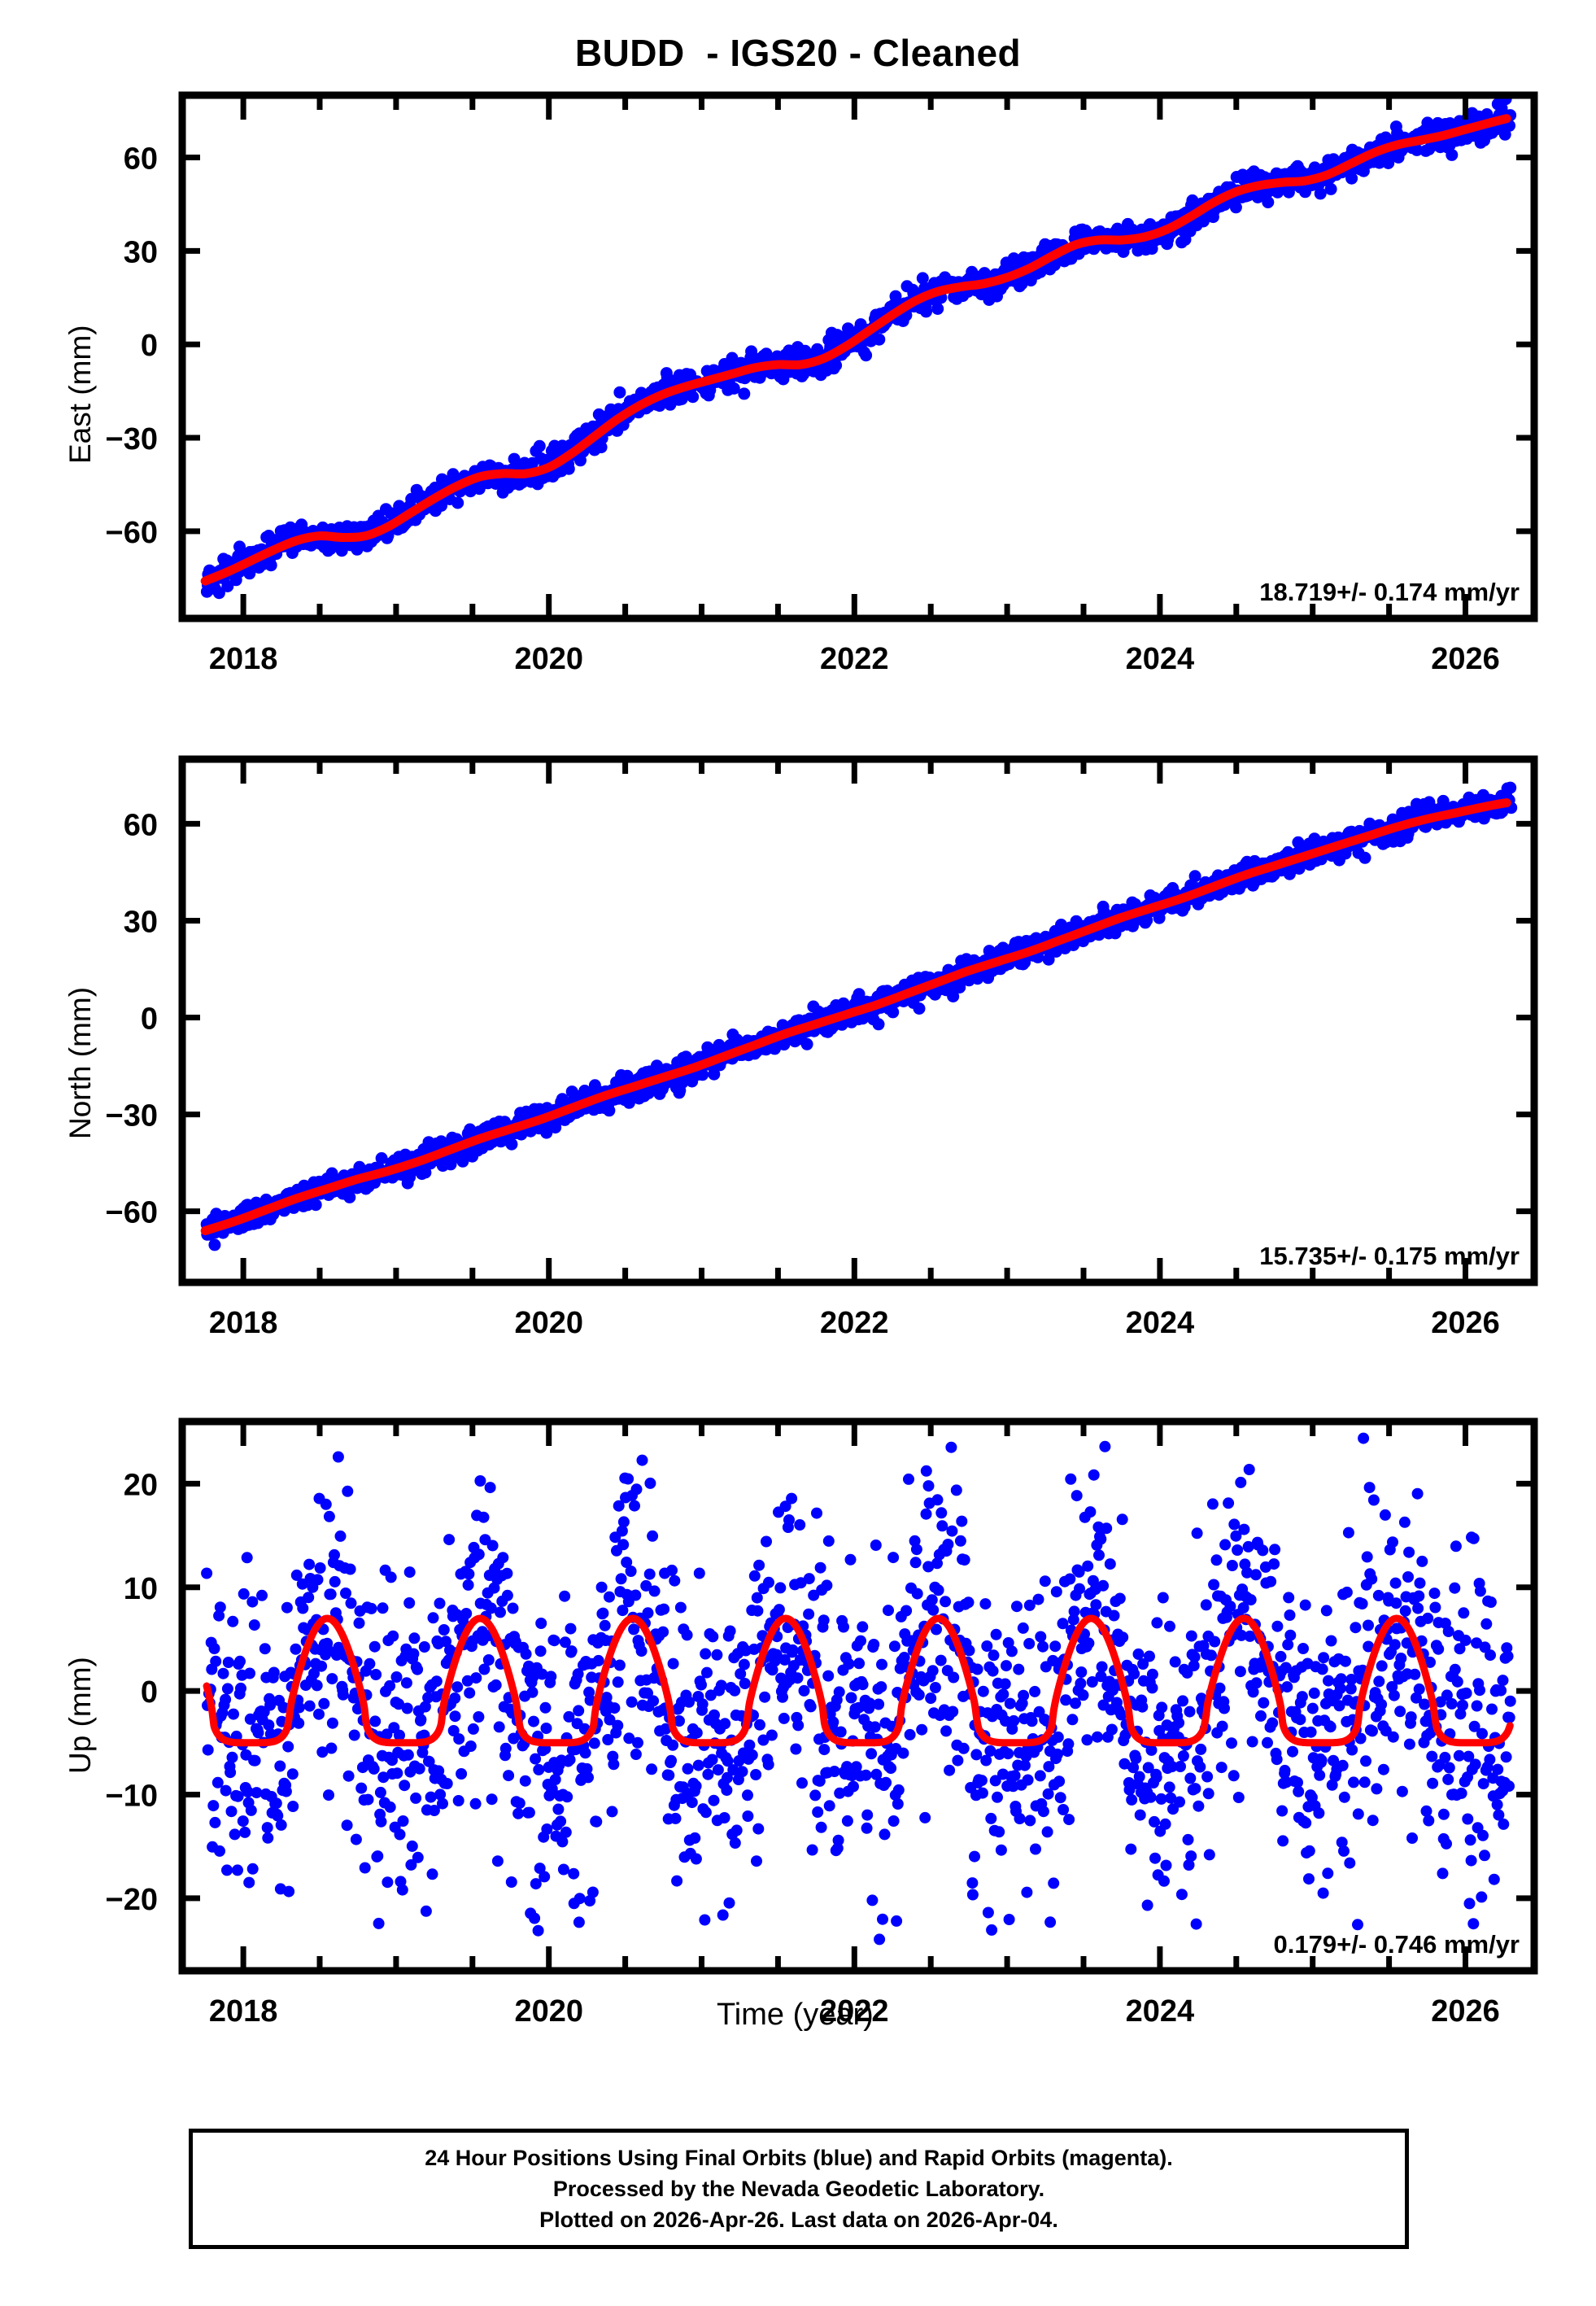  Describe the element at coordinates (1397, 1945) in the screenshot. I see `rate-annotation: 0.179+/- 0.746 mm/yr` at that location.